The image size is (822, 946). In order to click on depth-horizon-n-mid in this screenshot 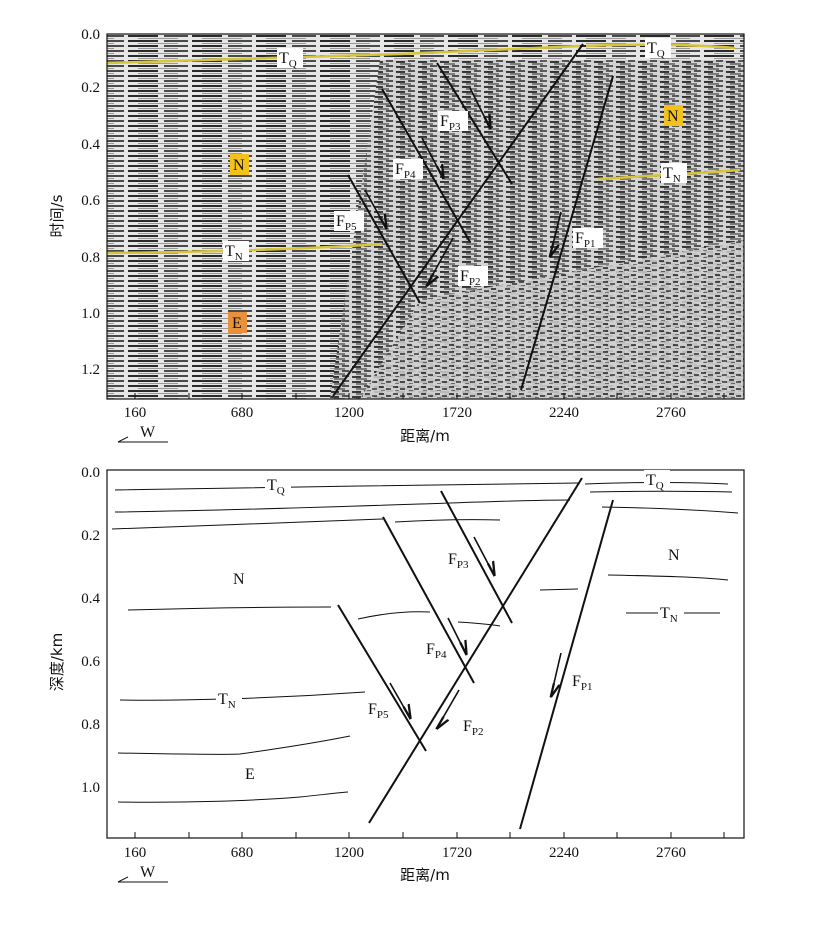, I will do `click(394, 615)`.